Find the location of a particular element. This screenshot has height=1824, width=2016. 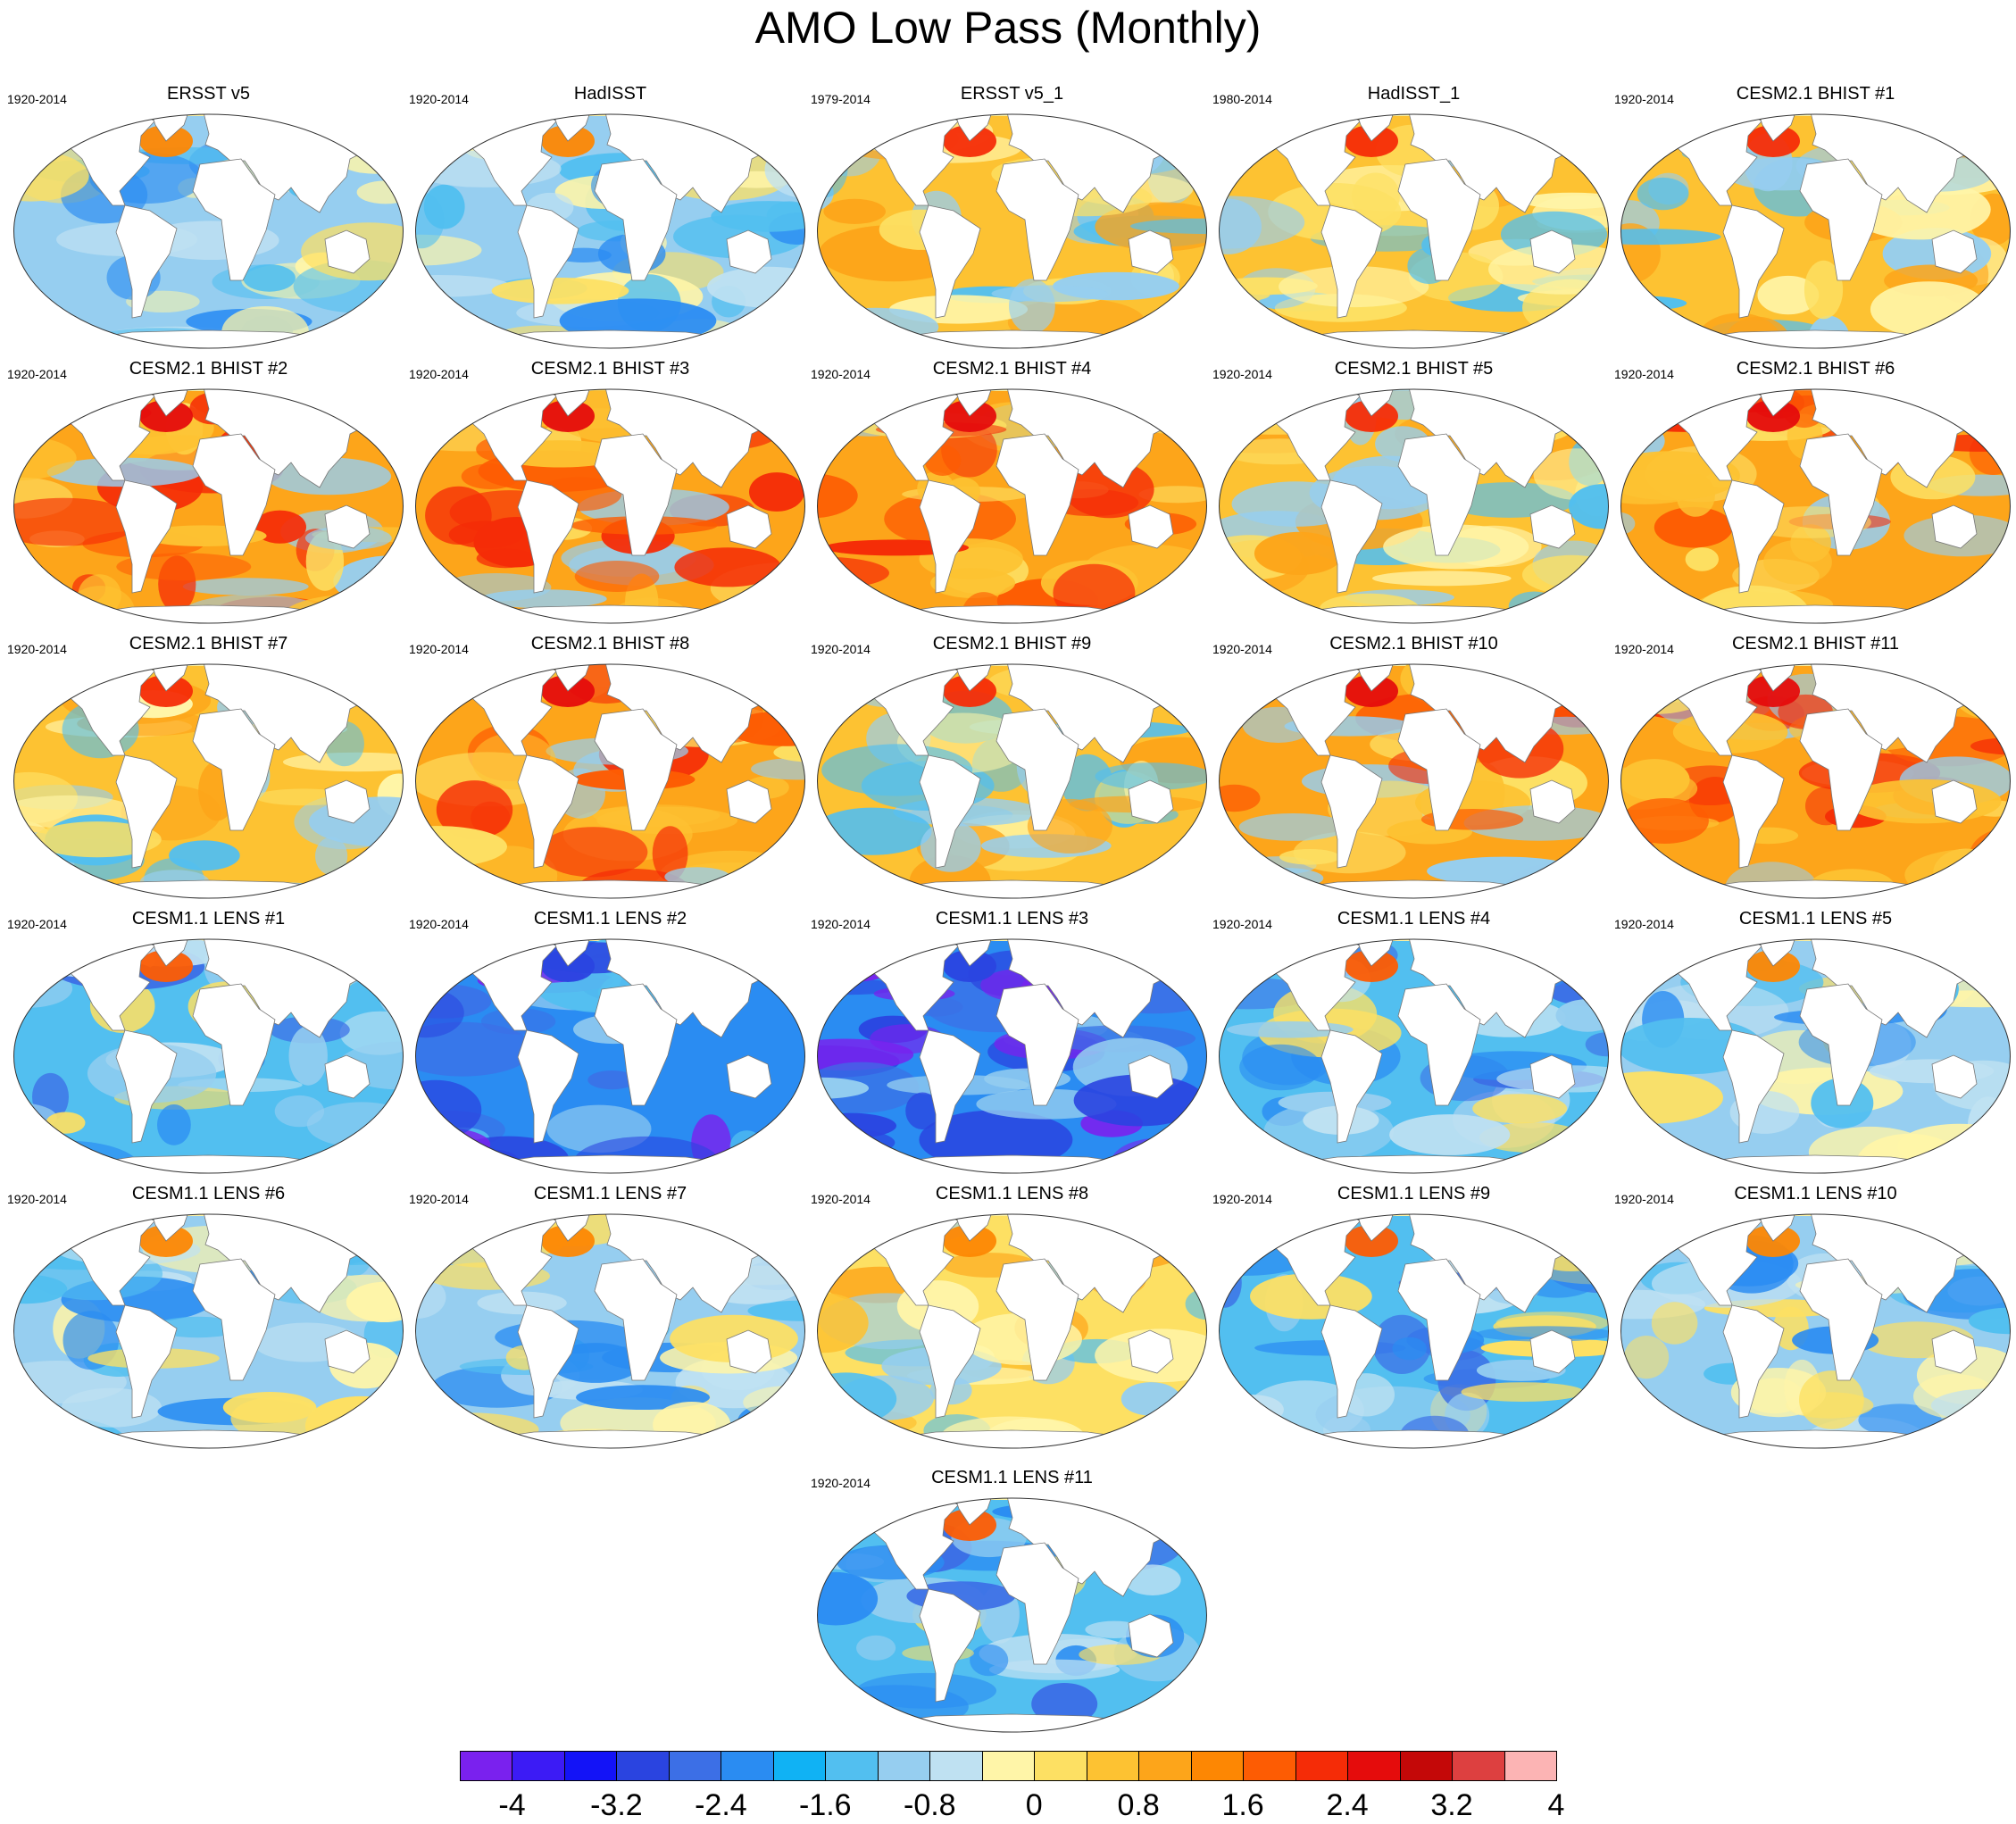

panel-title: CESM1.1 LENS #1 is located at coordinates (208, 919).